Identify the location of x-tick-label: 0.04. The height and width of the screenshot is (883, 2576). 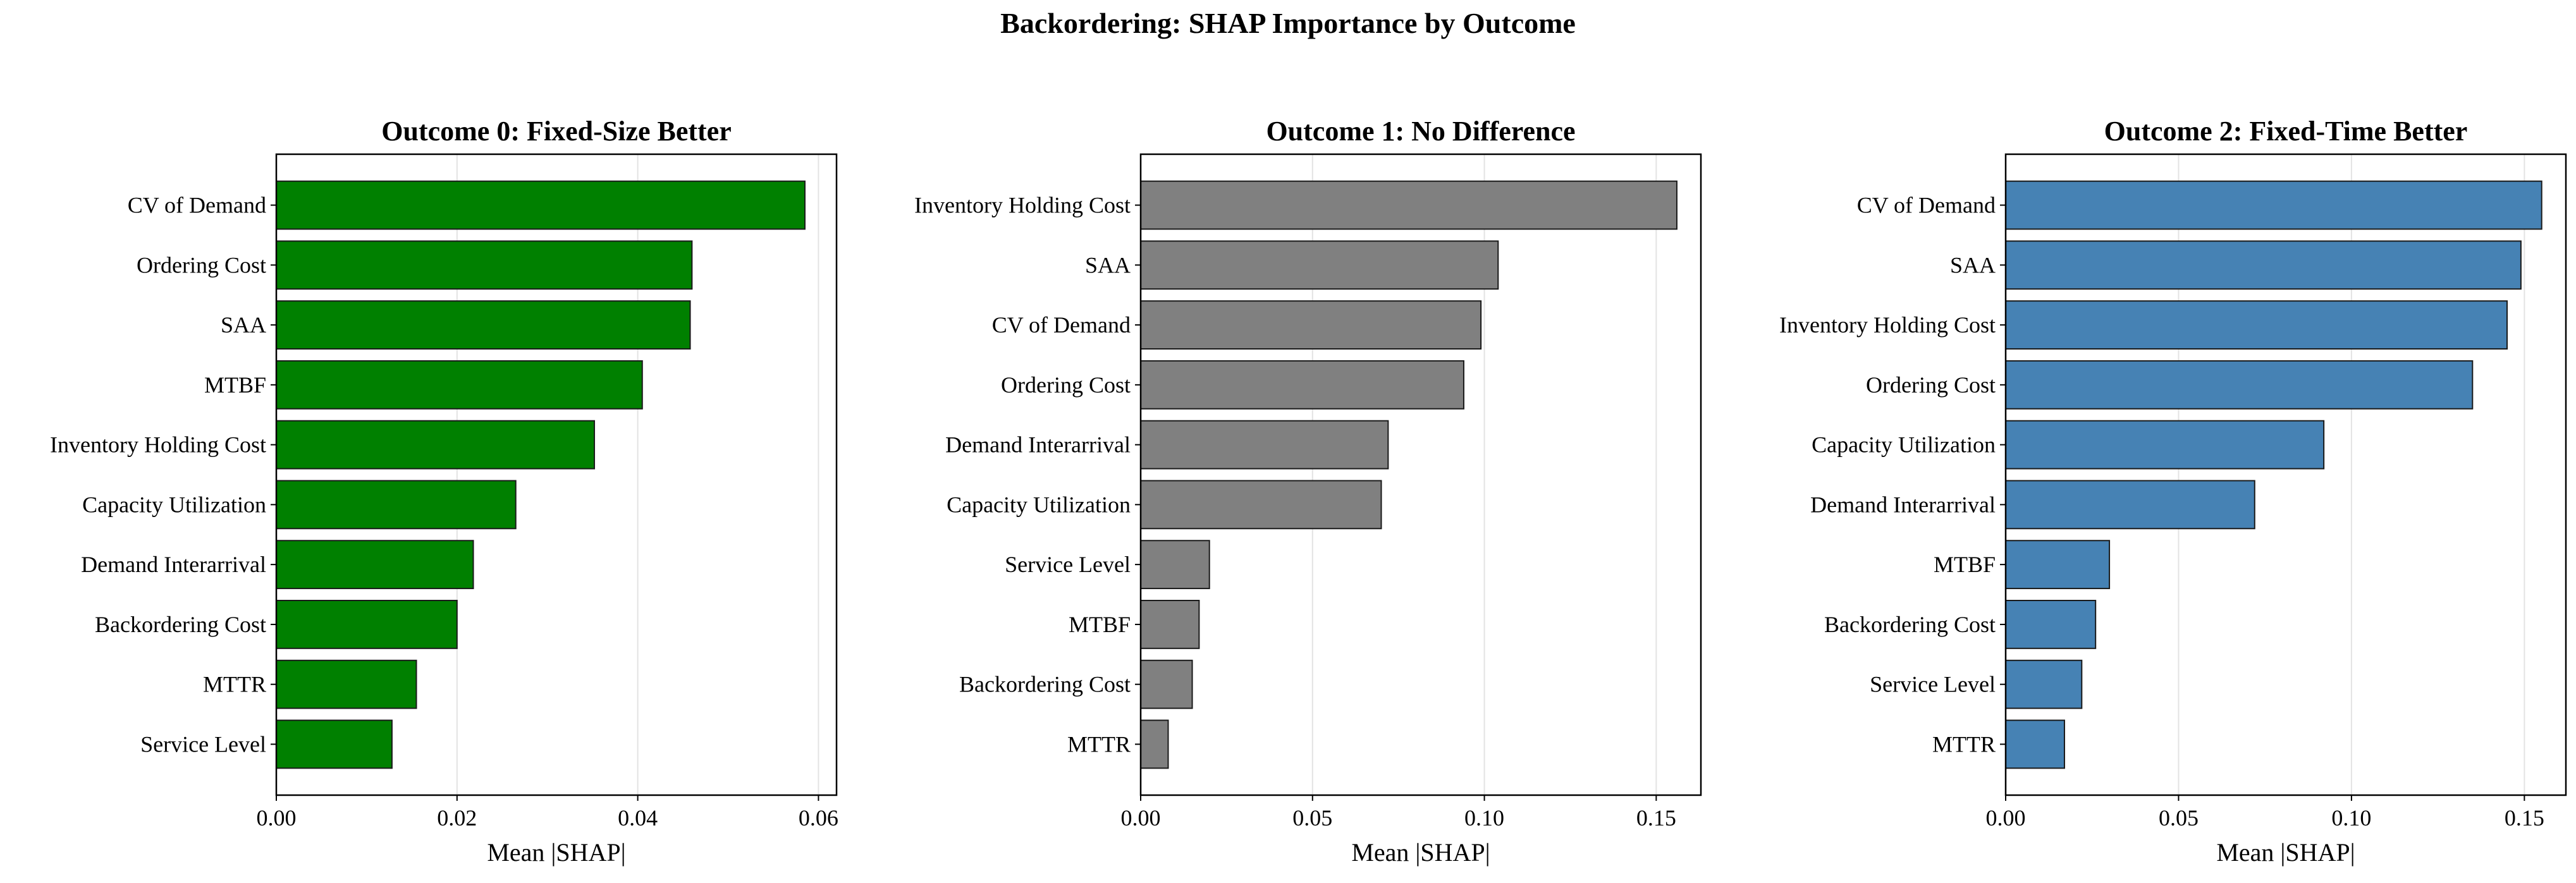
(638, 818).